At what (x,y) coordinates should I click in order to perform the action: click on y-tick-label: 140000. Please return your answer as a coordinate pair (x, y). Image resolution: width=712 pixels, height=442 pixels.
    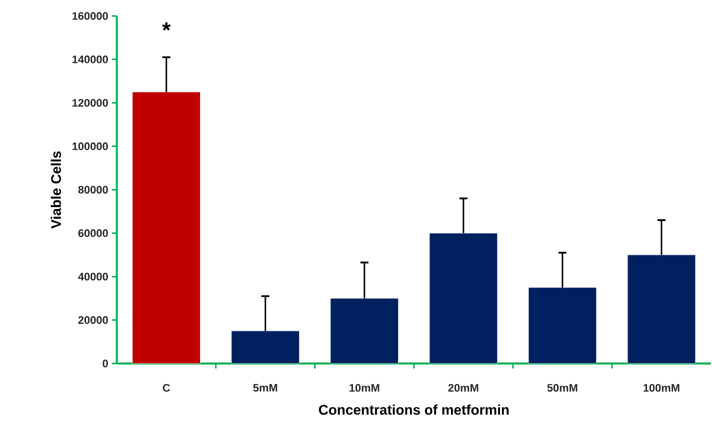
    Looking at the image, I should click on (90, 59).